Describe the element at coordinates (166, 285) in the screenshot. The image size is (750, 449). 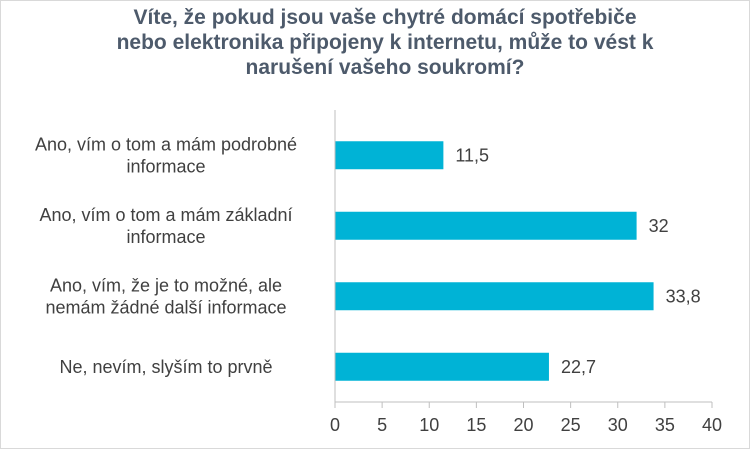
I see `category-label-2-line-0: Ano, vím, že je to možné, ale` at that location.